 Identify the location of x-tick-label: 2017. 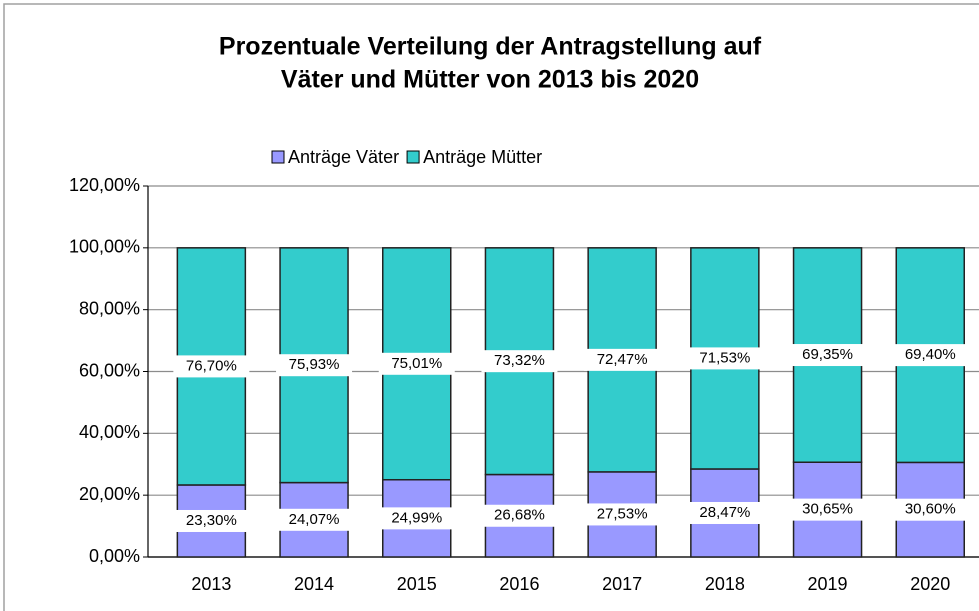
(622, 584).